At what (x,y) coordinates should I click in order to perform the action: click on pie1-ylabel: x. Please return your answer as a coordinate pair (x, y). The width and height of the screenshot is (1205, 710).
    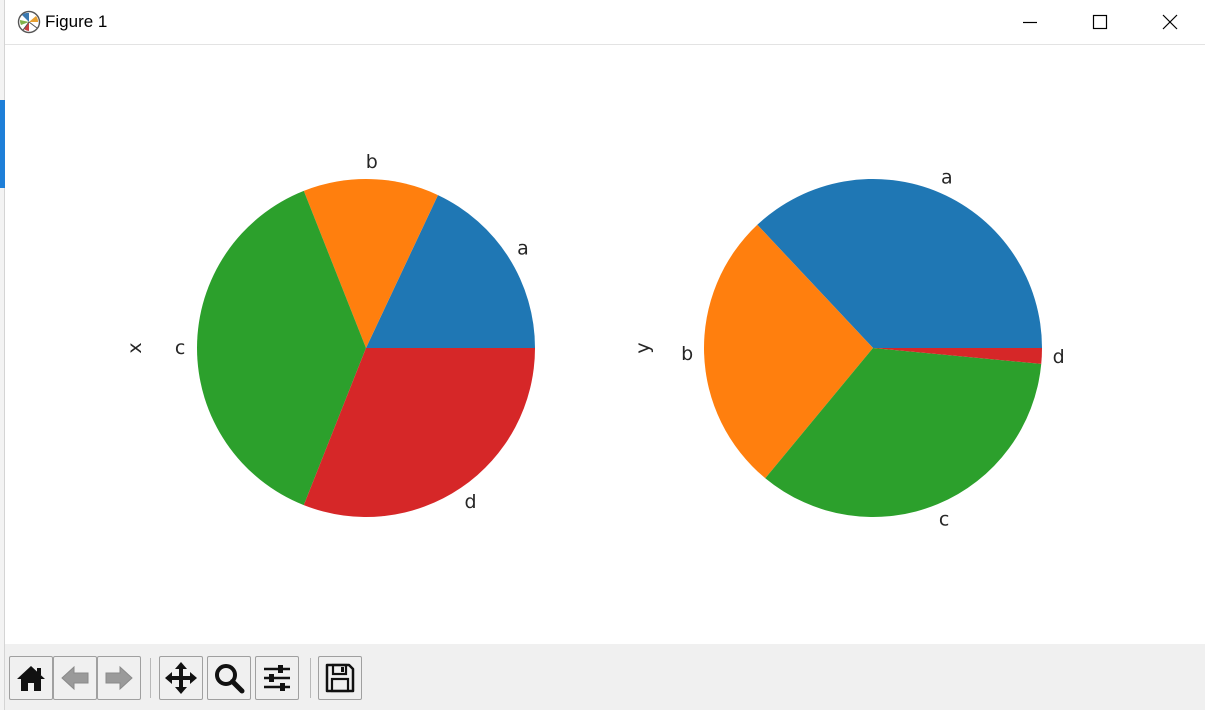
    Looking at the image, I should click on (135, 347).